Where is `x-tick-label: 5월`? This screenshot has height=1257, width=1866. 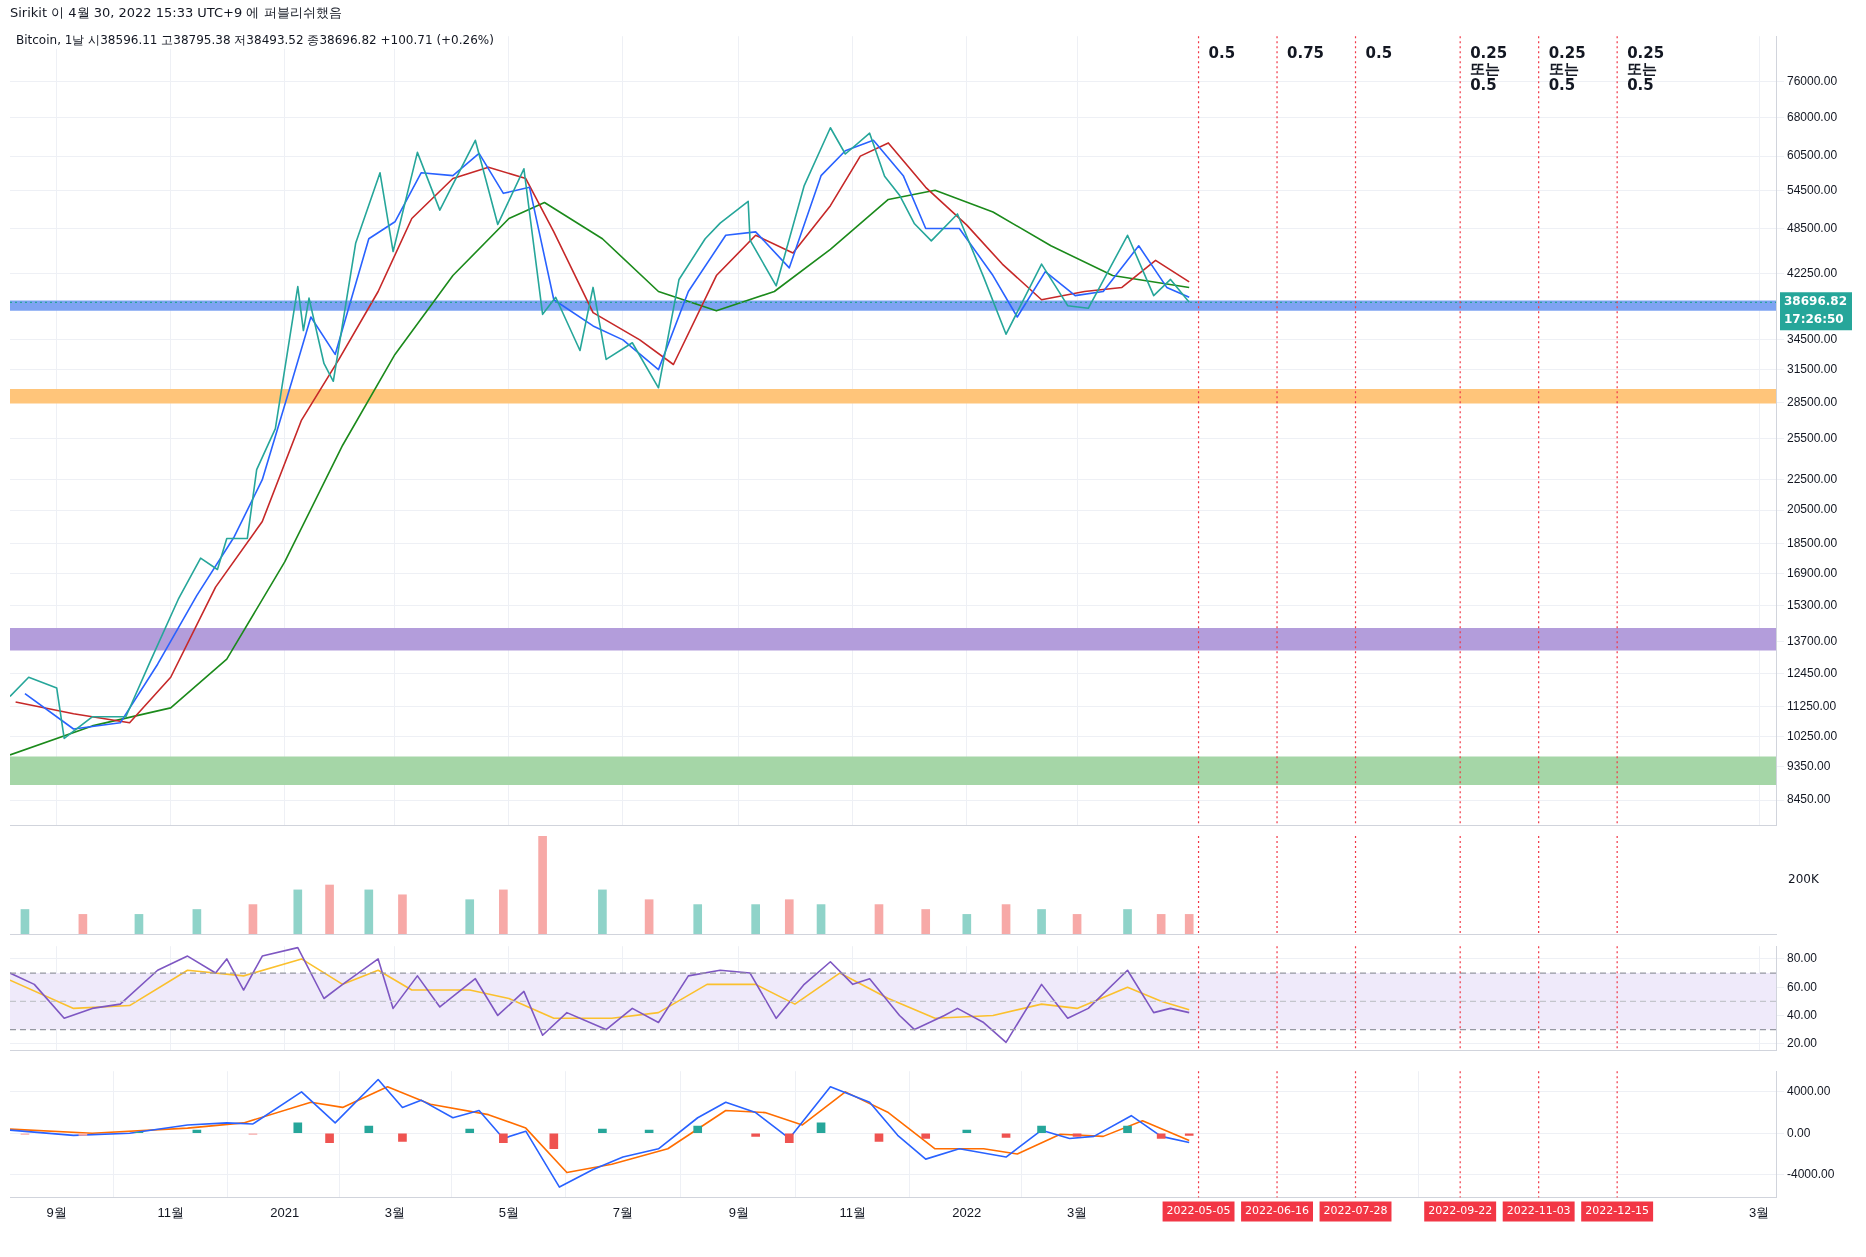
x-tick-label: 5월 is located at coordinates (509, 1212).